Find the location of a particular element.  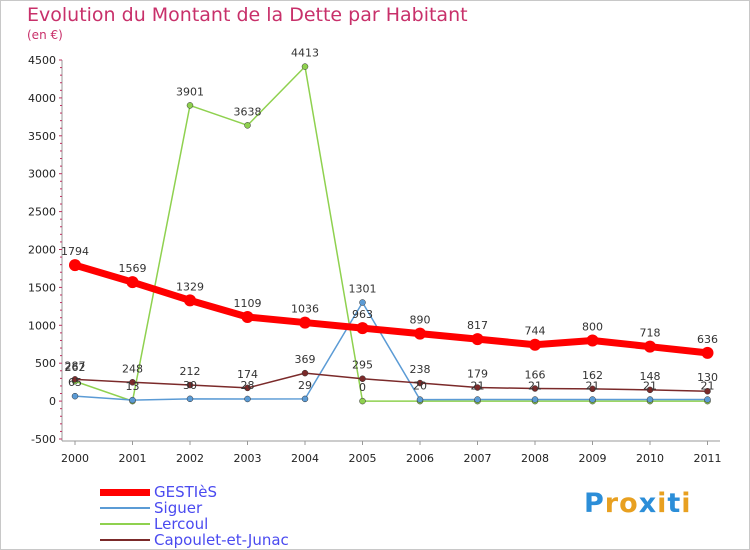

data-label-gesti-s: 718 is located at coordinates (650, 333).